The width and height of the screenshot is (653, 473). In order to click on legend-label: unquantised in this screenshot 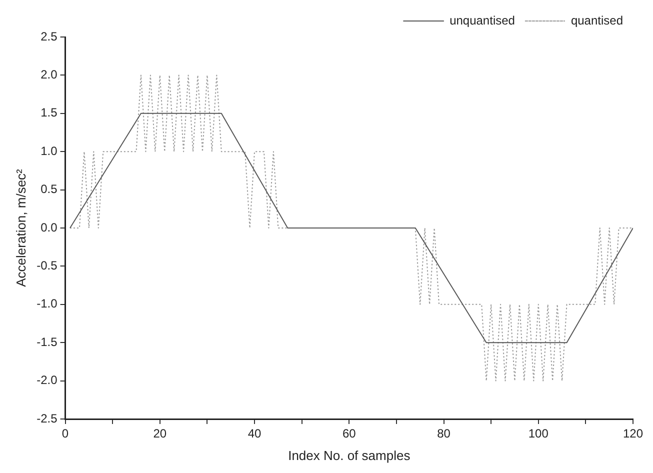, I will do `click(482, 20)`.